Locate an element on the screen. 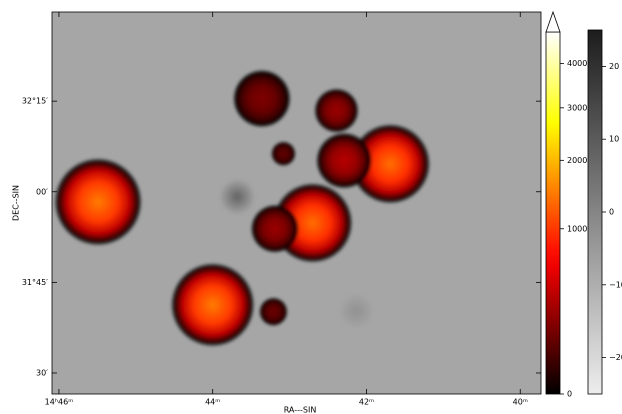 The height and width of the screenshot is (414, 622). x-tick-label: 42ᵐ is located at coordinates (366, 402).